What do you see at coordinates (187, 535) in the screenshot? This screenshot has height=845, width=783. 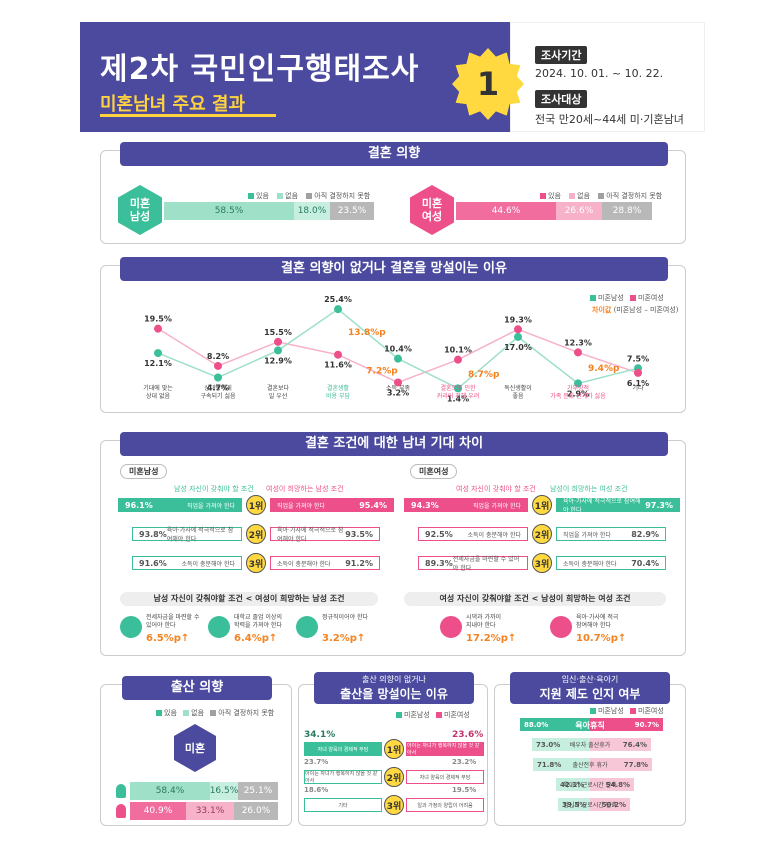 I see `male-cond-left-bar: 93.8% 육아·가사에 적극적으로 참여해야 한다` at bounding box center [187, 535].